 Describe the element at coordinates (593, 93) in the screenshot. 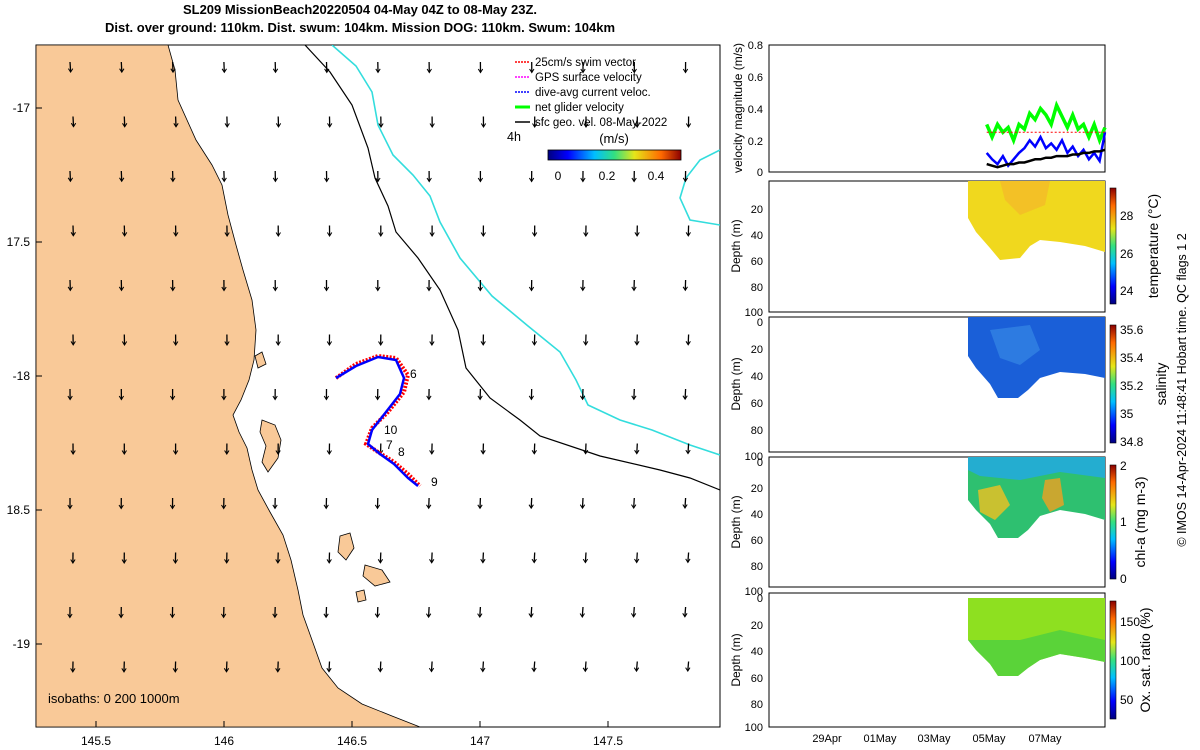

I see `legend-label: dive-avg current veloc.` at that location.